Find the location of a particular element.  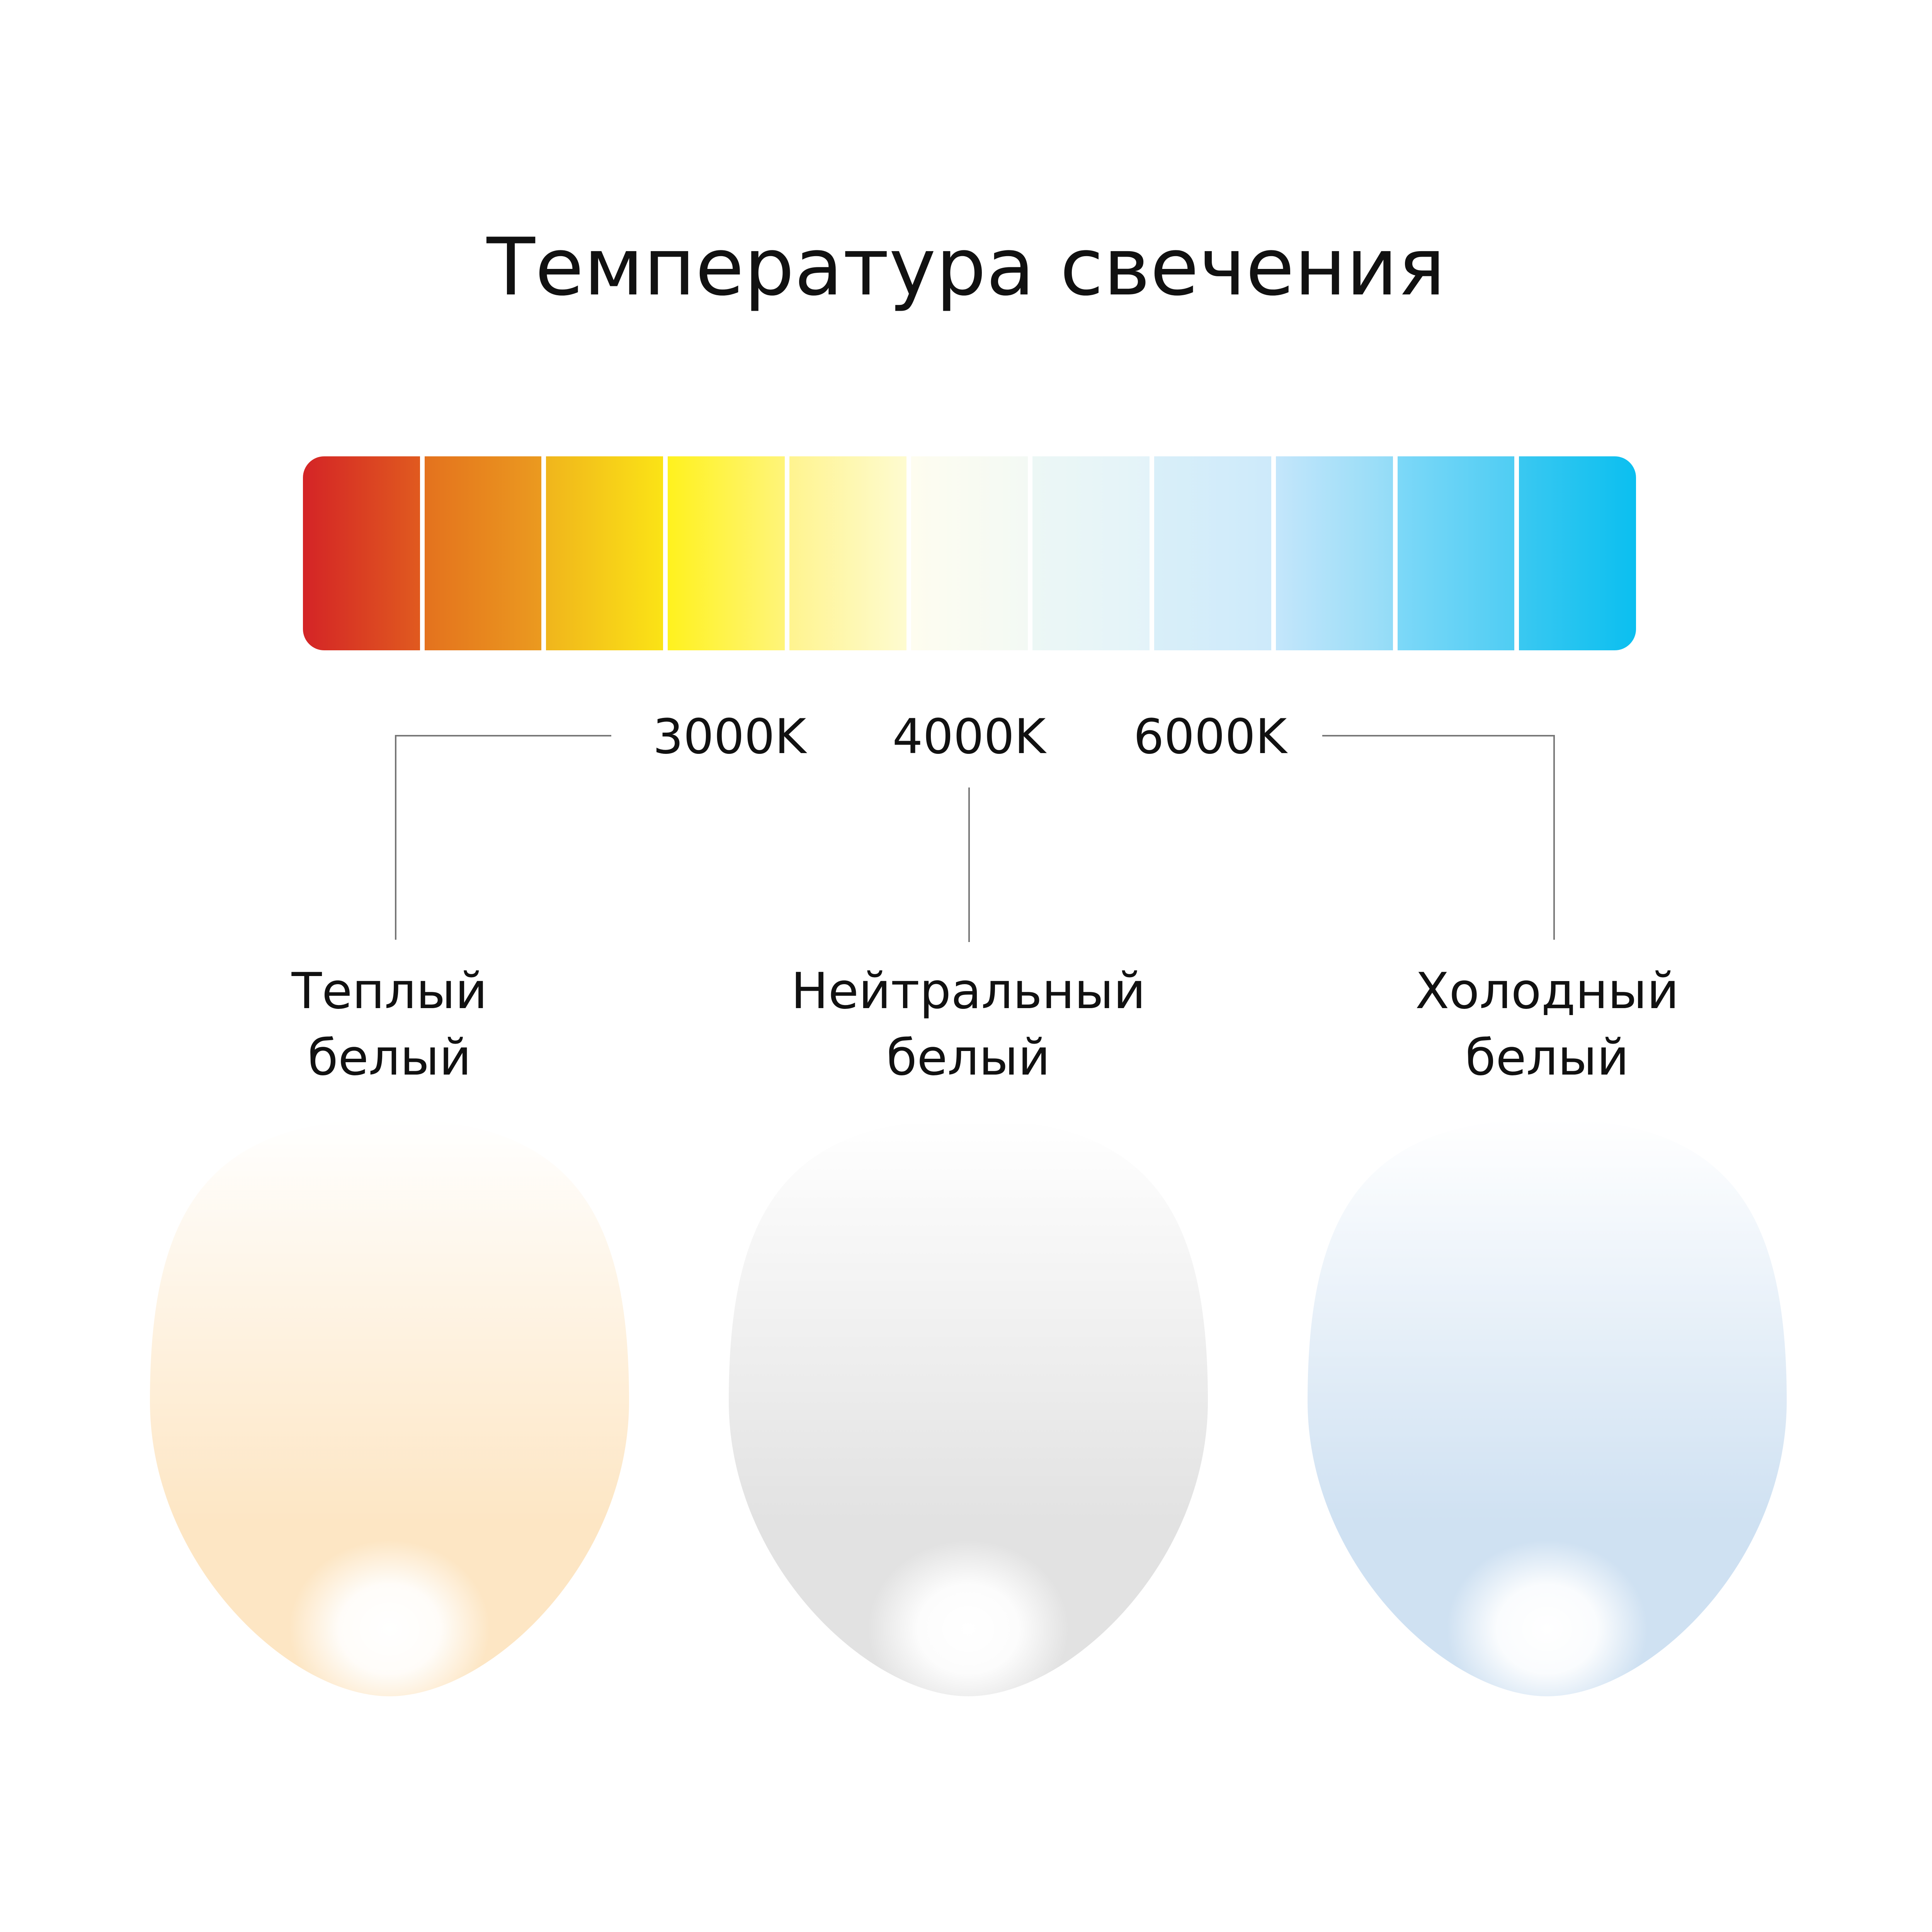

glow-core-cold is located at coordinates (1547, 1629).